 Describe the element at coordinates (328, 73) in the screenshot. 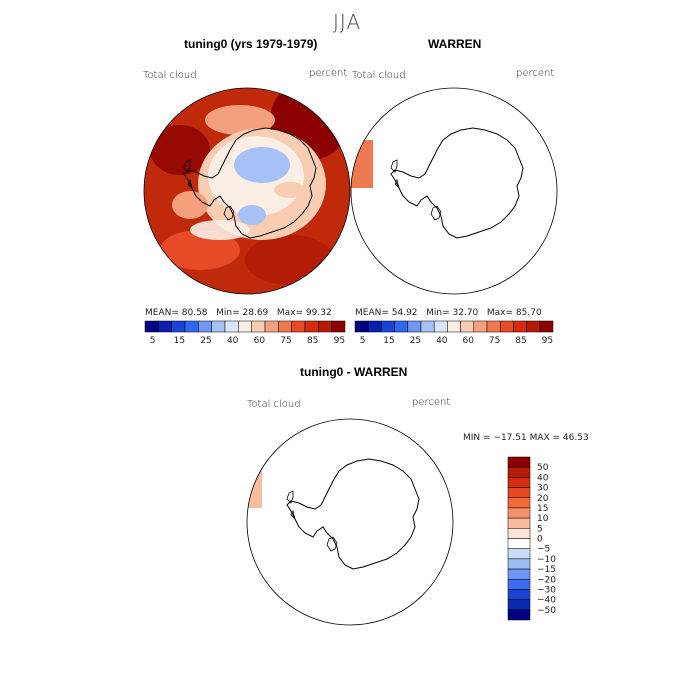

I see `units-label-model: percent` at that location.